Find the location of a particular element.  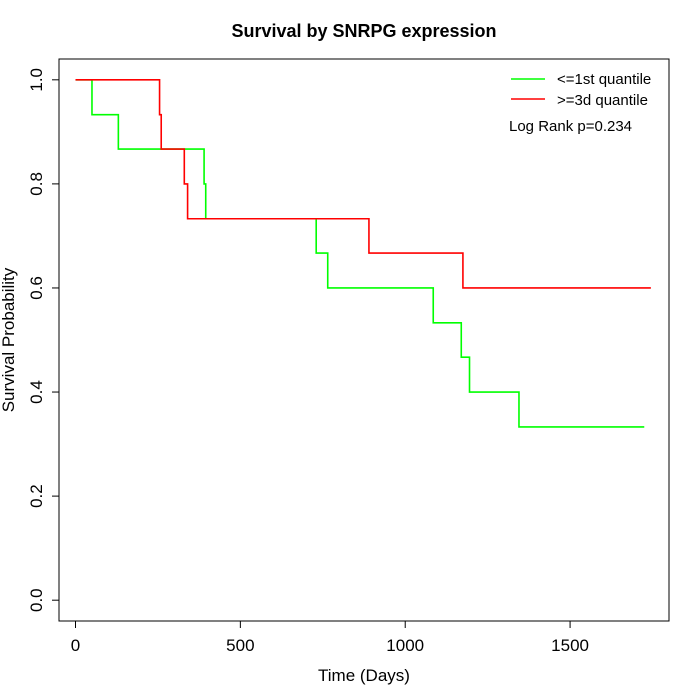

x-tick-label: 1500 is located at coordinates (570, 645).